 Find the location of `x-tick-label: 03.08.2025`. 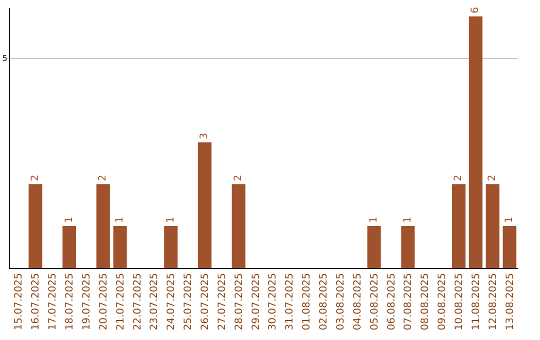

x-tick-label: 03.08.2025 is located at coordinates (340, 301).